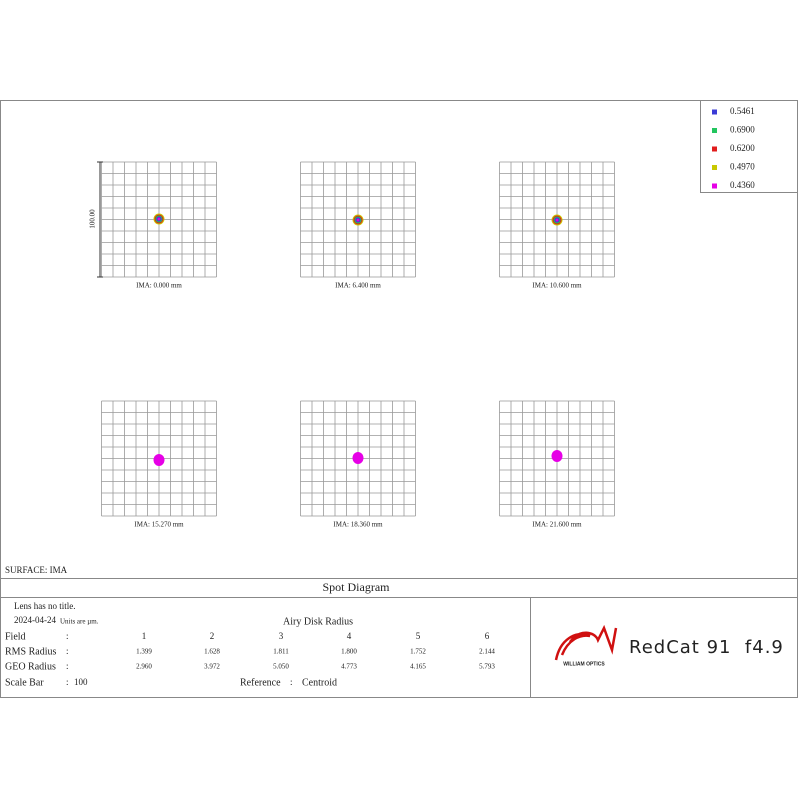 The image size is (800, 800). Describe the element at coordinates (349, 652) in the screenshot. I see `cell: 1.800` at that location.